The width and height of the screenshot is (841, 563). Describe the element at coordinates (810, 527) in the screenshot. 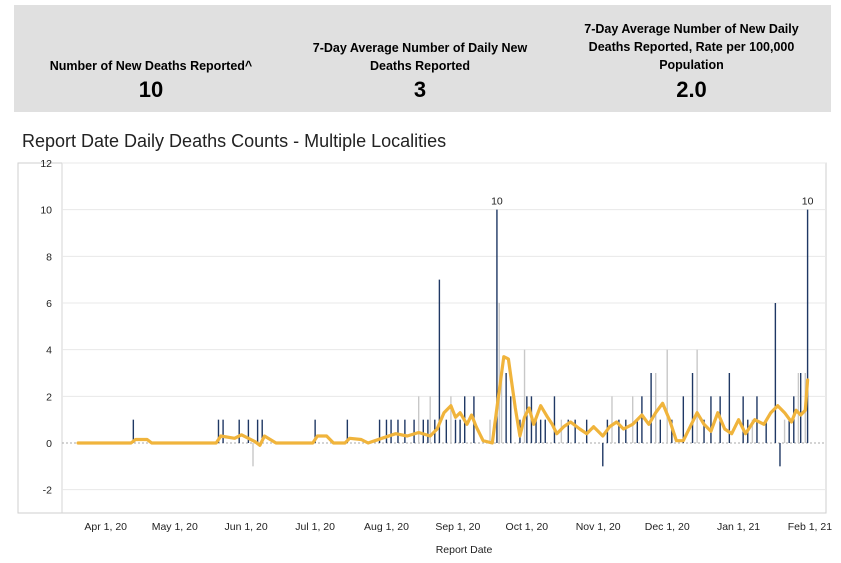

I see `x-tick-label: Feb 1, 21` at that location.